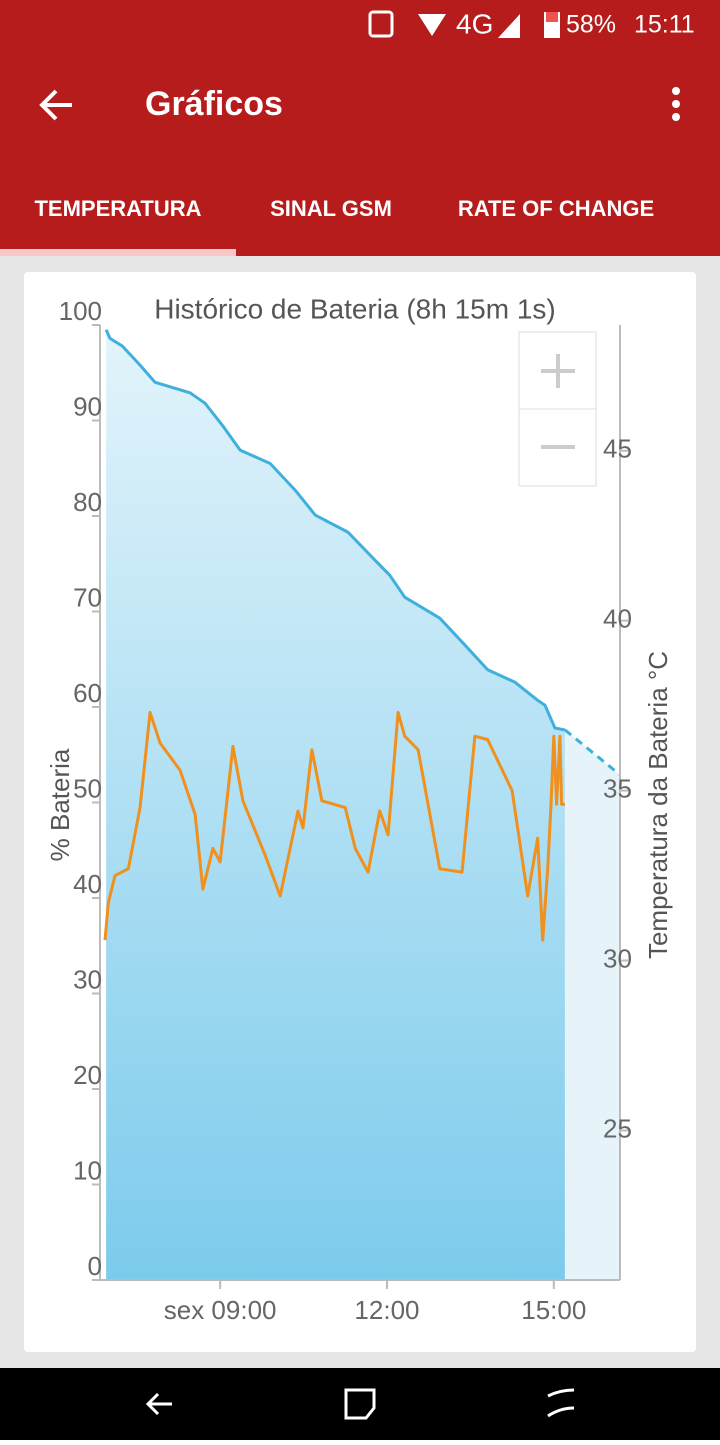 This screenshot has height=1445, width=720. What do you see at coordinates (676, 104) in the screenshot?
I see `menu-button` at bounding box center [676, 104].